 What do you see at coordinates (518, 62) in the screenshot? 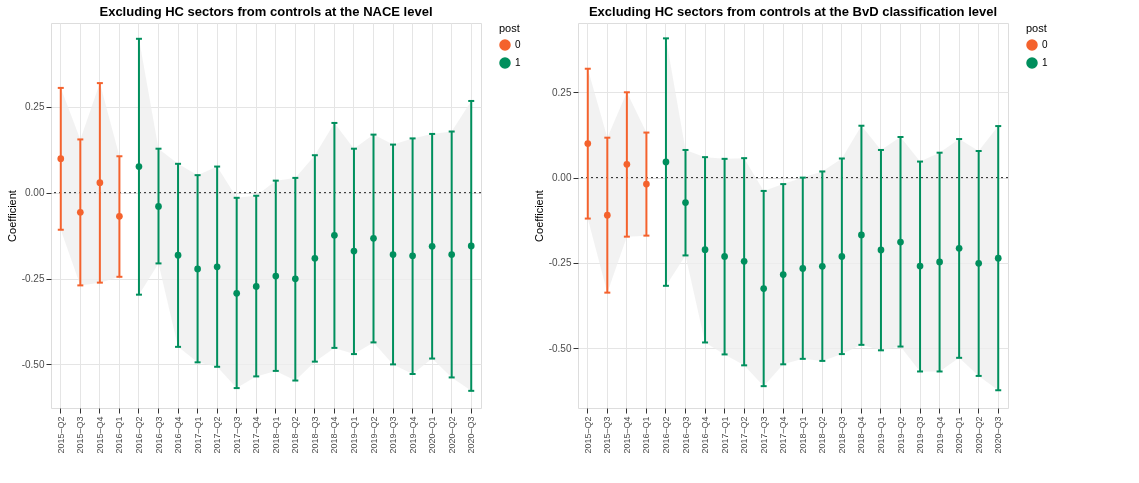
I see `legend-label: 1` at bounding box center [518, 62].